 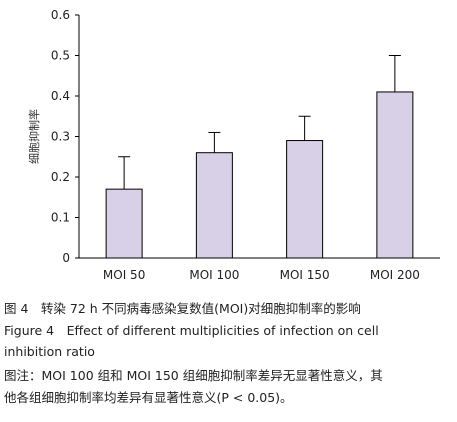 I want to click on x-tick-label: MOI 150, so click(x=305, y=275).